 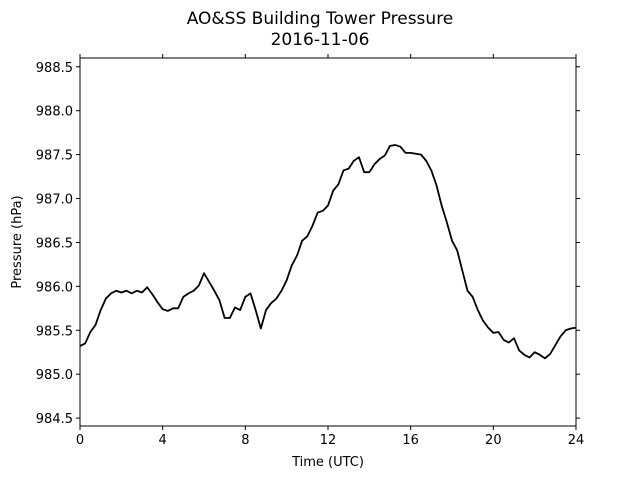 I want to click on x-tick-label: 16, so click(x=410, y=440).